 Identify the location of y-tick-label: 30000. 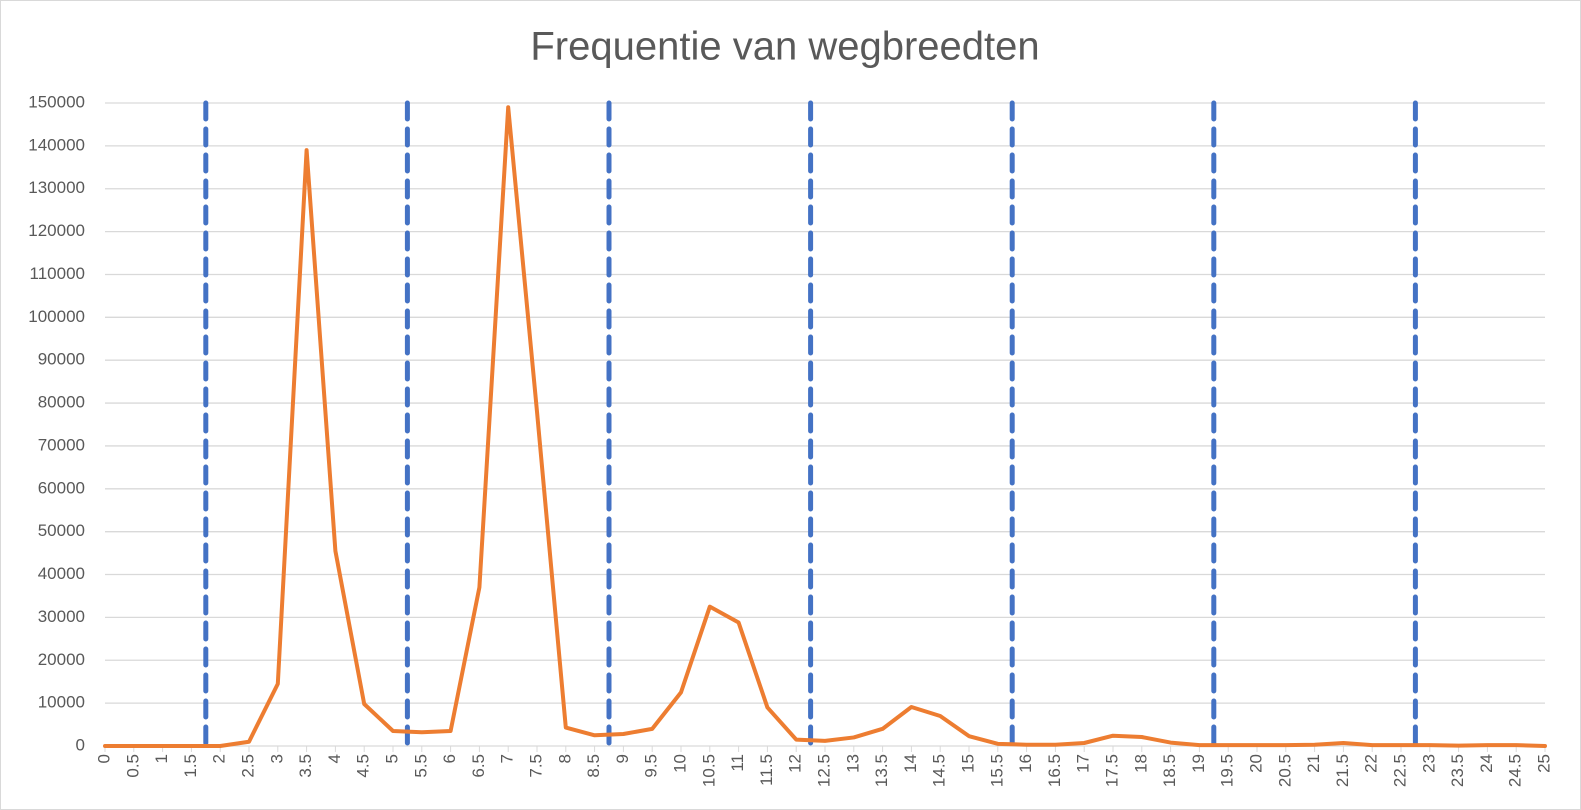
(61, 616).